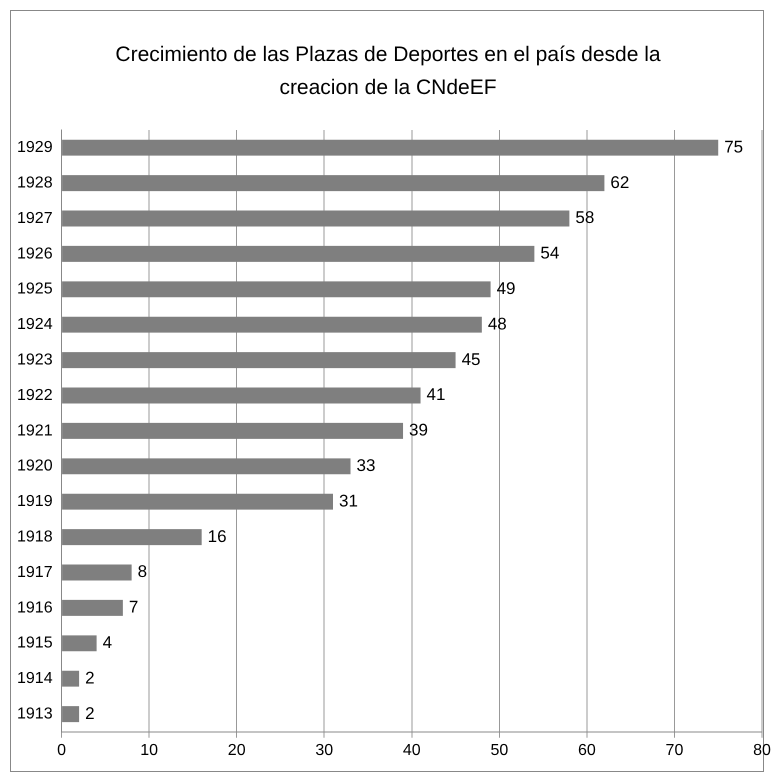 This screenshot has width=776, height=783. Describe the element at coordinates (35, 218) in the screenshot. I see `y-tick-label: 1927` at that location.